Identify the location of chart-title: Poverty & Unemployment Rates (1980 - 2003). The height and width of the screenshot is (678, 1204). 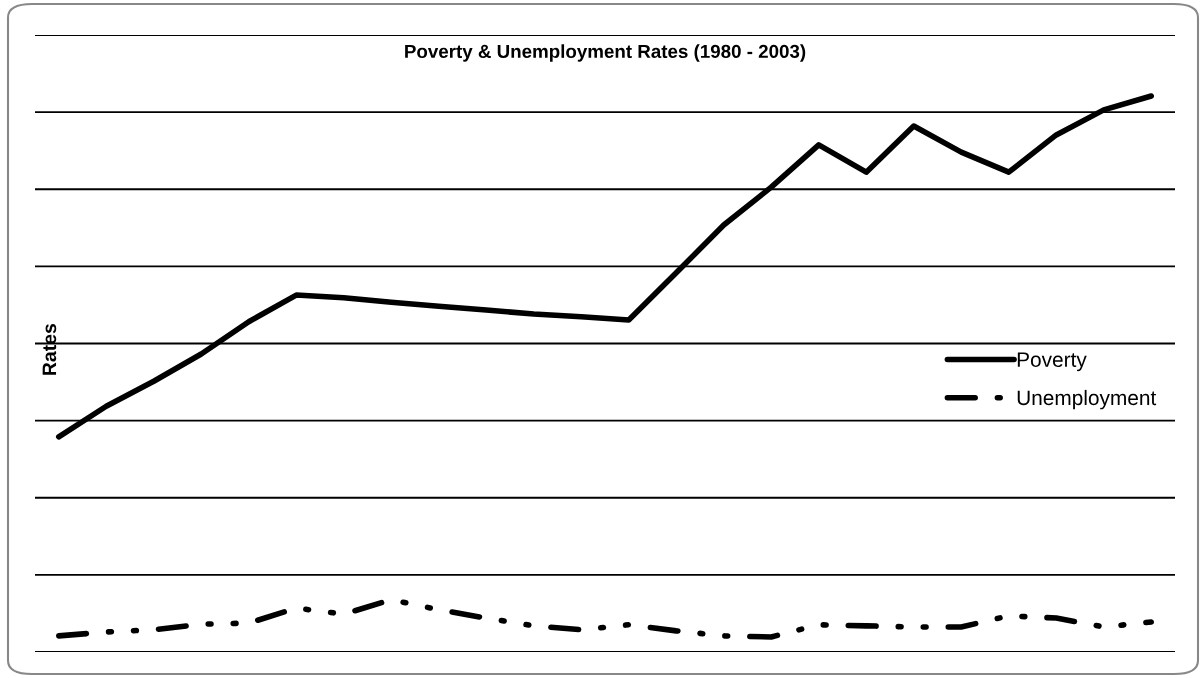
(605, 53).